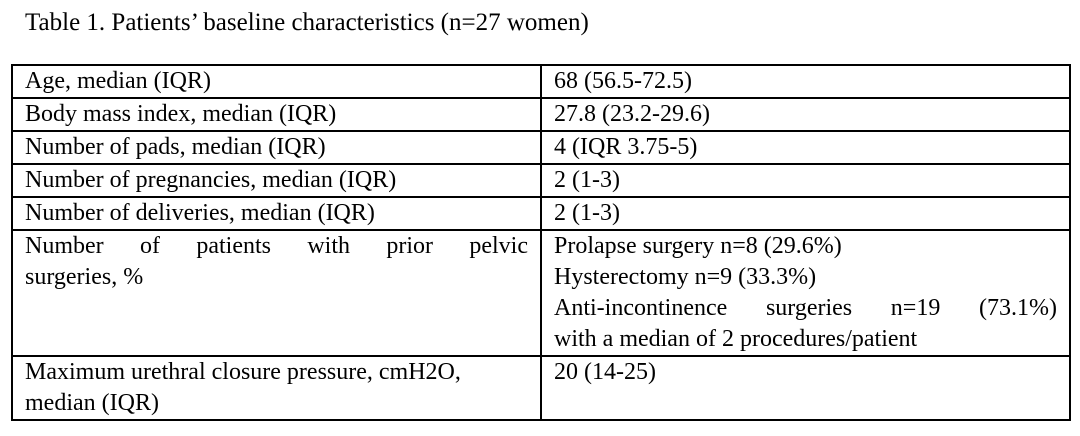 The height and width of the screenshot is (436, 1080). I want to click on surgery-entry: with a median of 2 procedures/patient, so click(736, 339).